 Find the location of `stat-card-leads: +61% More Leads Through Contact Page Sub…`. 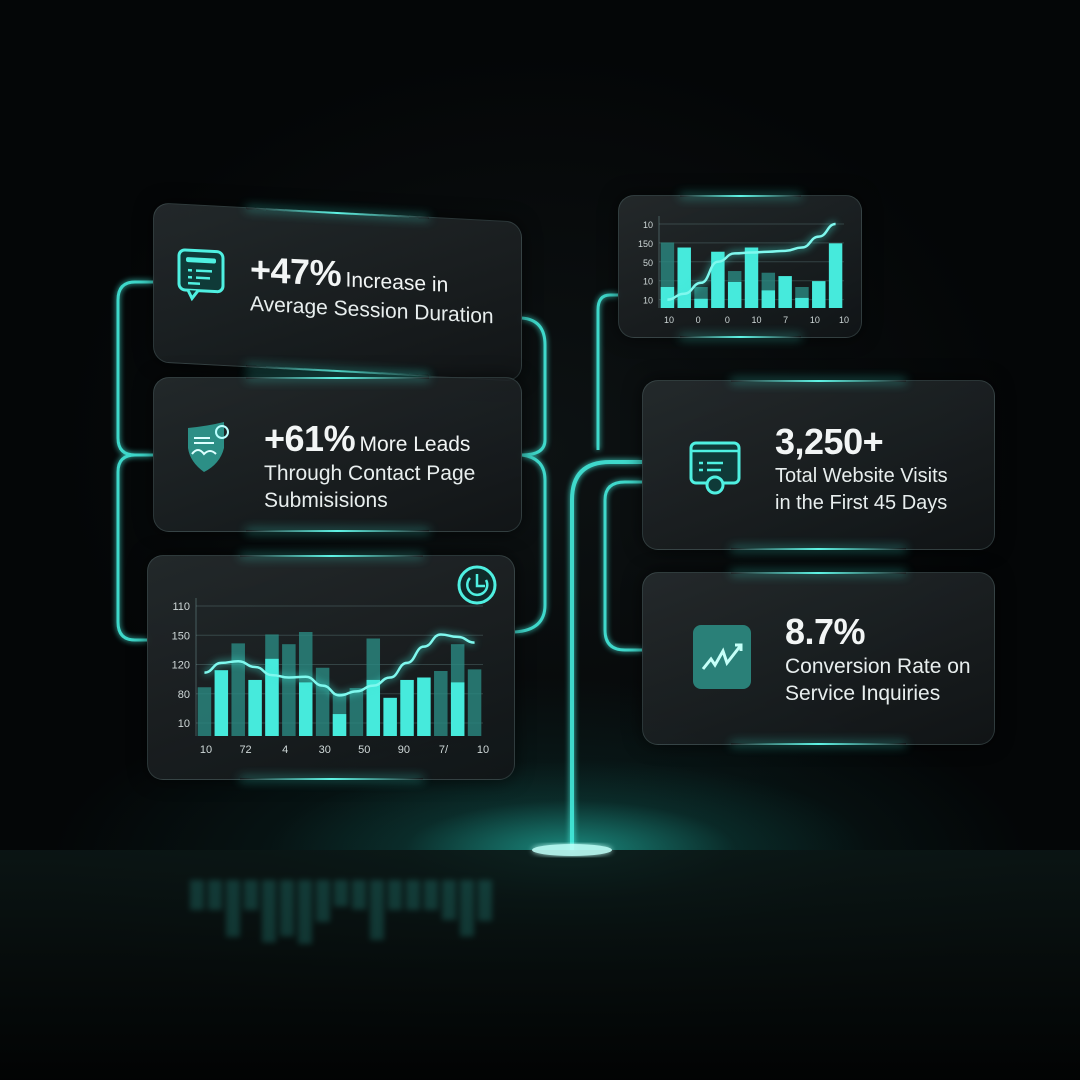

stat-card-leads: +61% More Leads Through Contact Page Sub… is located at coordinates (337, 454).